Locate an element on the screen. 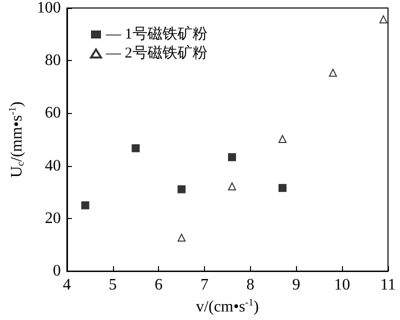 The height and width of the screenshot is (320, 400). x-tick-label: 4 is located at coordinates (66, 285).